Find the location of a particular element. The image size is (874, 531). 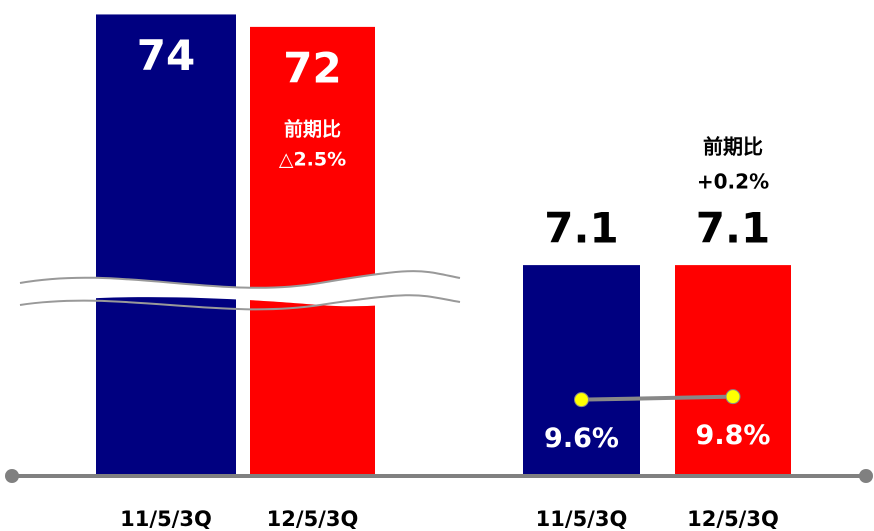

annotation: △2.5% is located at coordinates (312, 159).